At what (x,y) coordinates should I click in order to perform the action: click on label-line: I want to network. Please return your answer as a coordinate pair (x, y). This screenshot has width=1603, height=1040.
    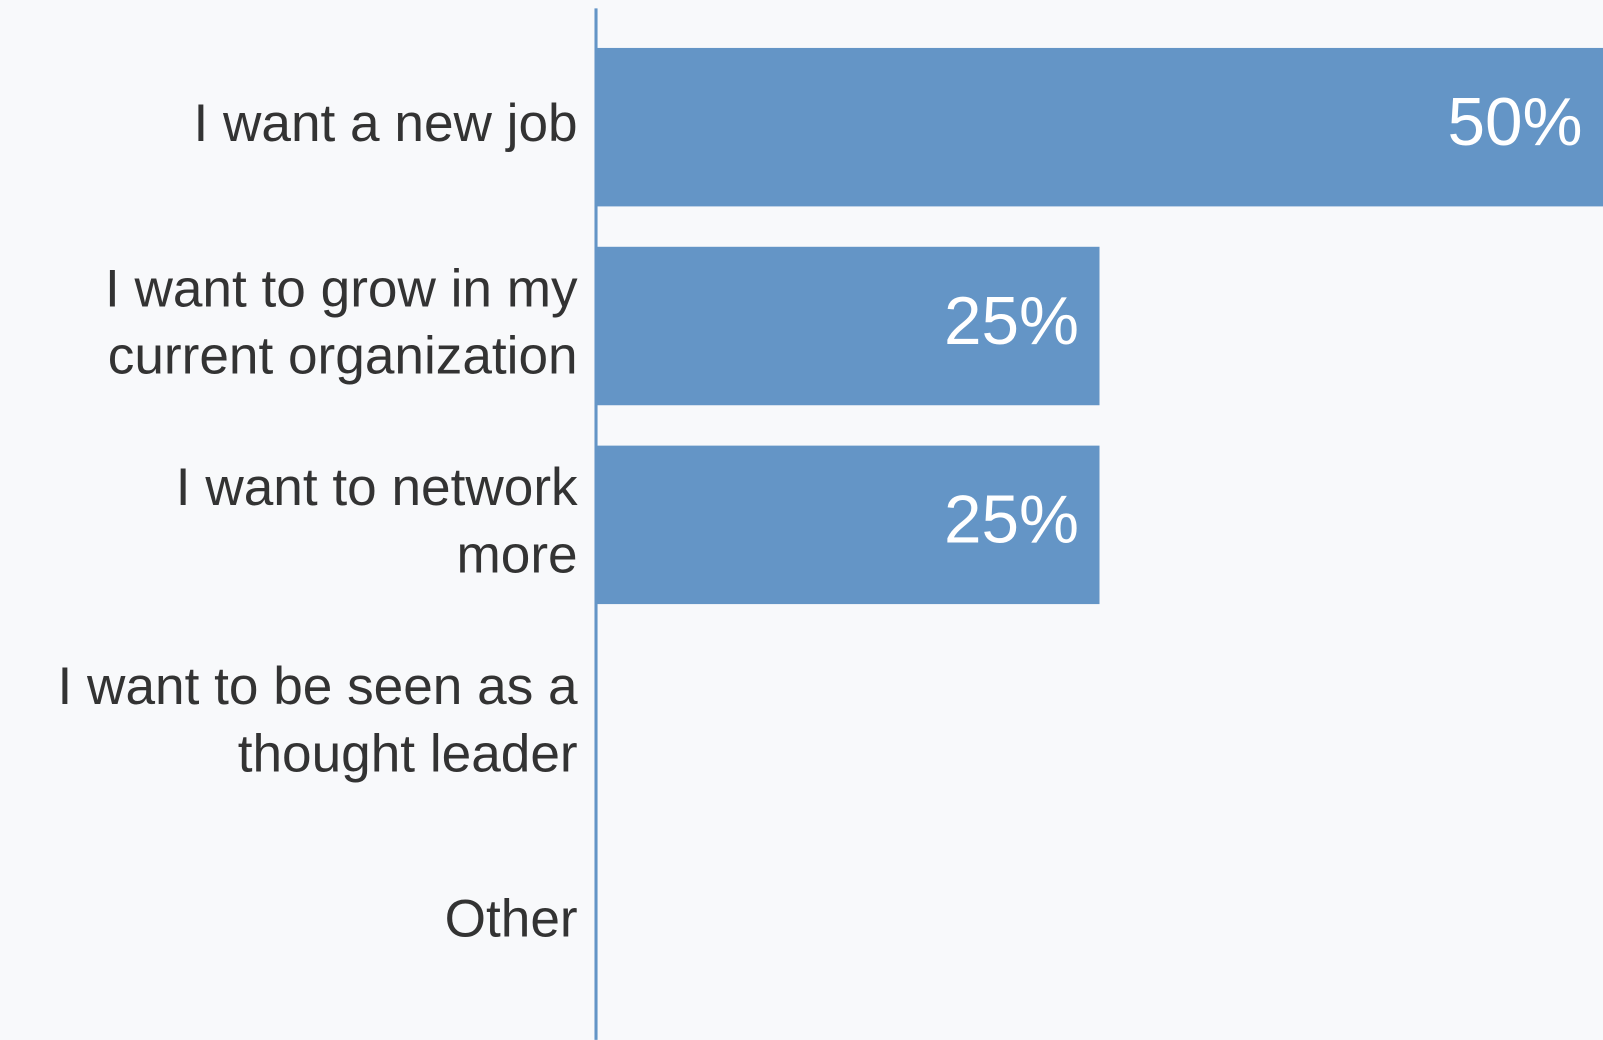
    Looking at the image, I should click on (377, 487).